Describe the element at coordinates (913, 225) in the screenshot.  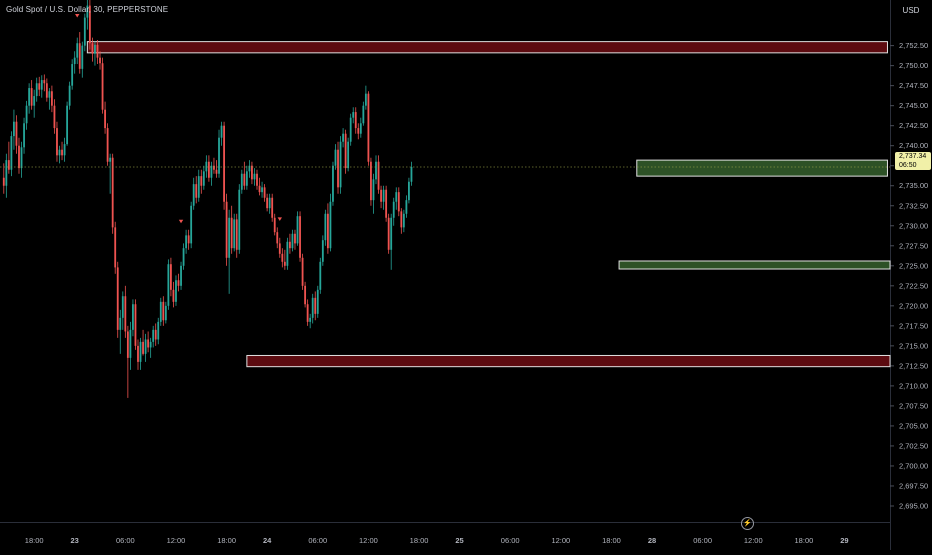
I see `price-tick-label: 2,730.00` at that location.